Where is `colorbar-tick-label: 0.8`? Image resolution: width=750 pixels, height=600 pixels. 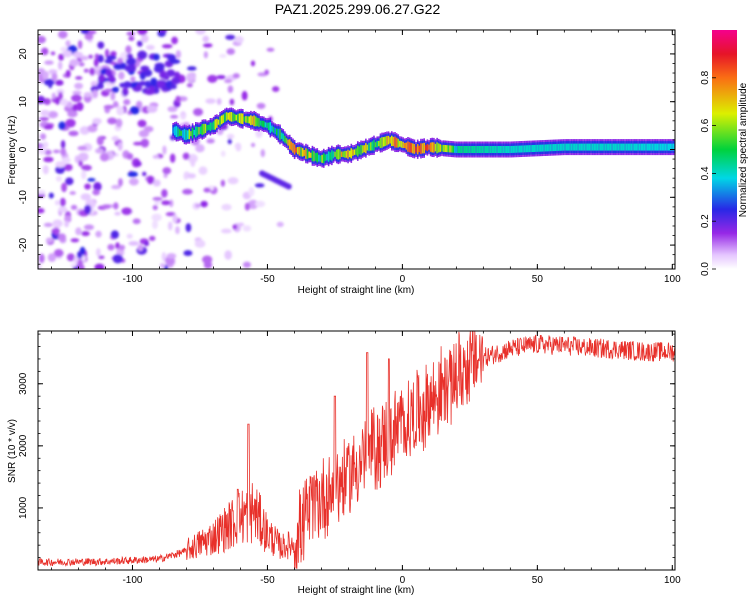 colorbar-tick-label: 0.8 is located at coordinates (705, 77).